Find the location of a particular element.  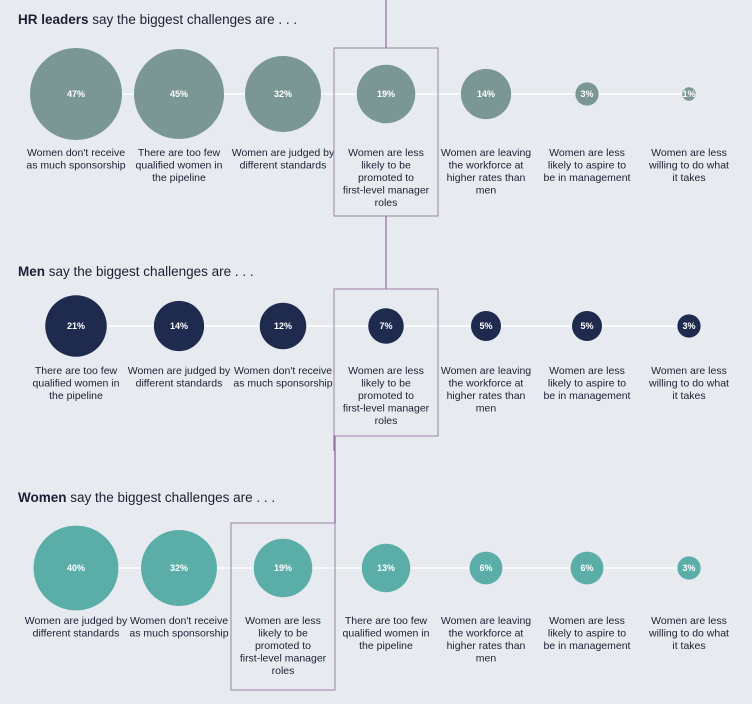

bubble-value-label: 21% is located at coordinates (76, 326).